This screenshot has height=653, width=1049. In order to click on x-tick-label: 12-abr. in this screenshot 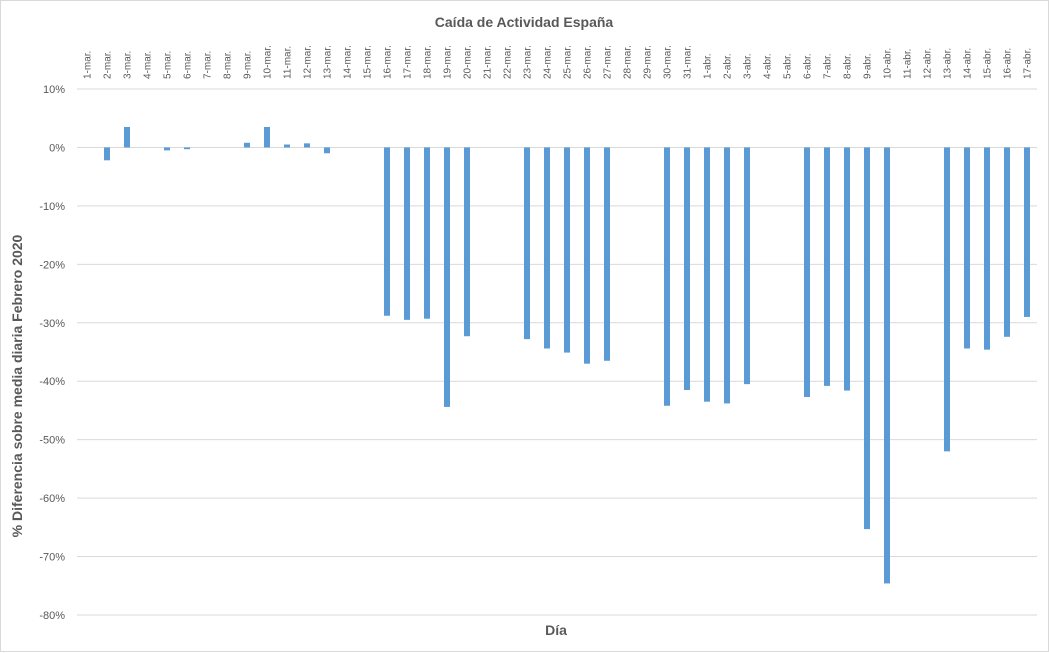, I will do `click(928, 63)`.